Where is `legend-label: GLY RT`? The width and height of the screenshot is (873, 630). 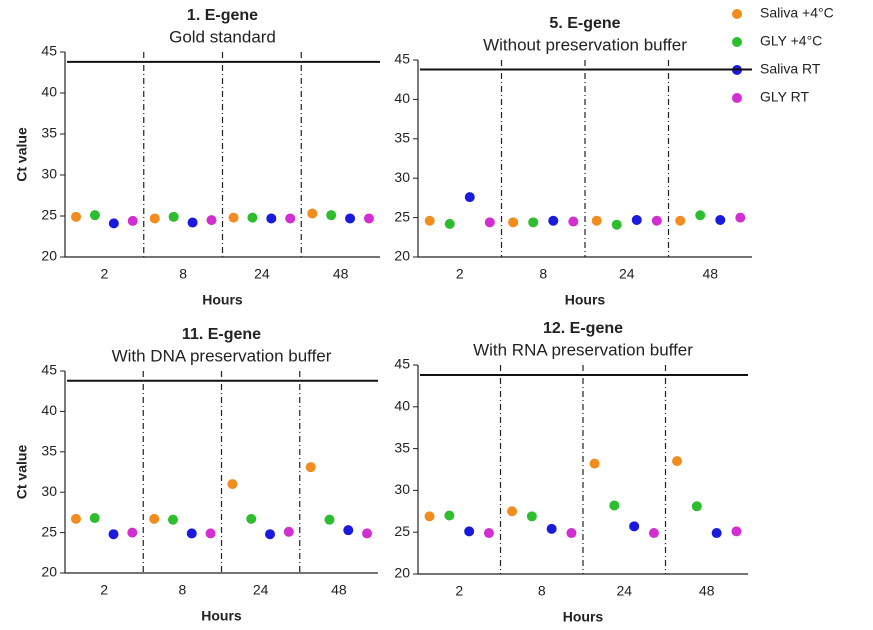 legend-label: GLY RT is located at coordinates (784, 97).